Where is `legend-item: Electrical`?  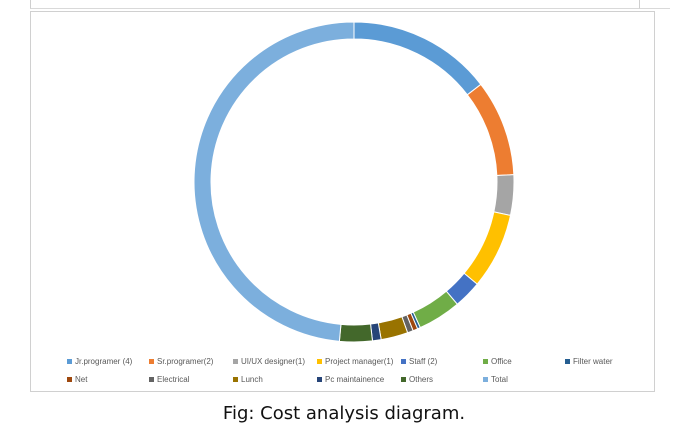 legend-item: Electrical is located at coordinates (169, 379).